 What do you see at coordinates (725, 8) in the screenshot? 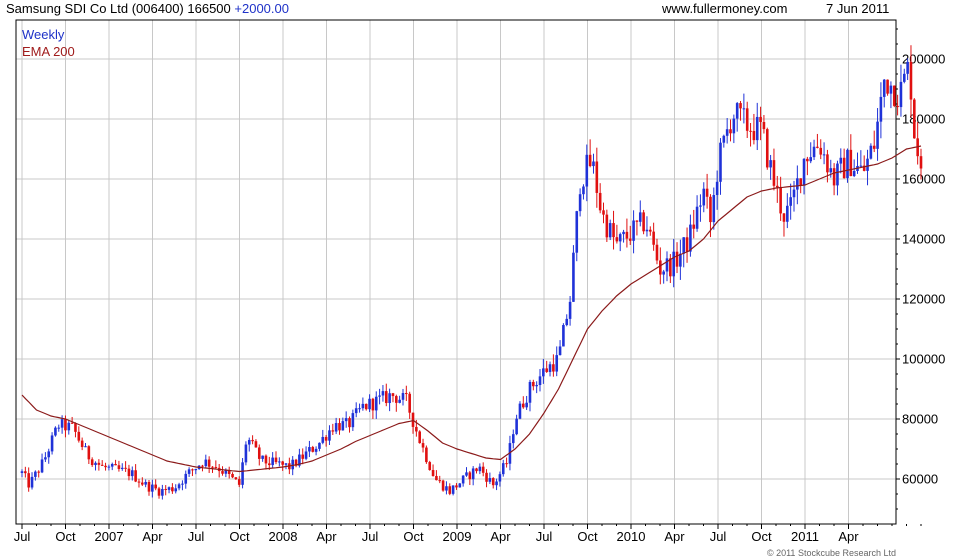
I see `source-site: www.fullermoney.com` at bounding box center [725, 8].